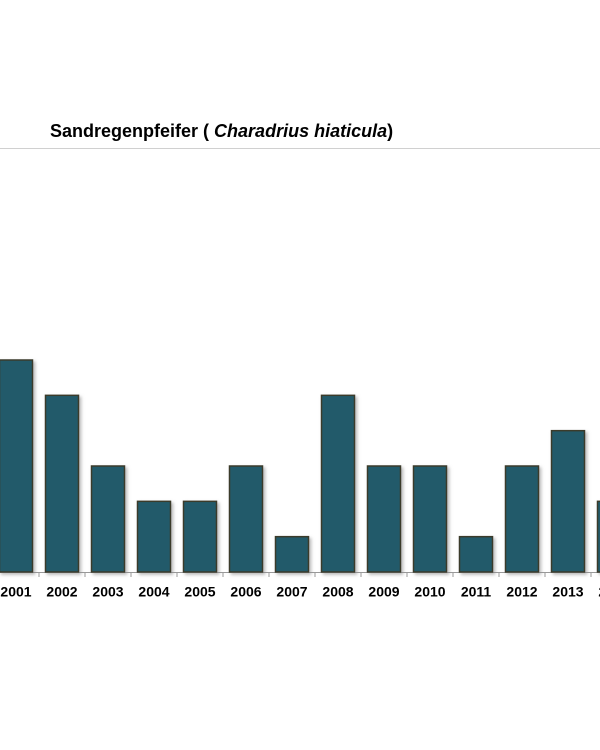 The width and height of the screenshot is (600, 750). What do you see at coordinates (291, 592) in the screenshot?
I see `x-tick-label: 2007` at bounding box center [291, 592].